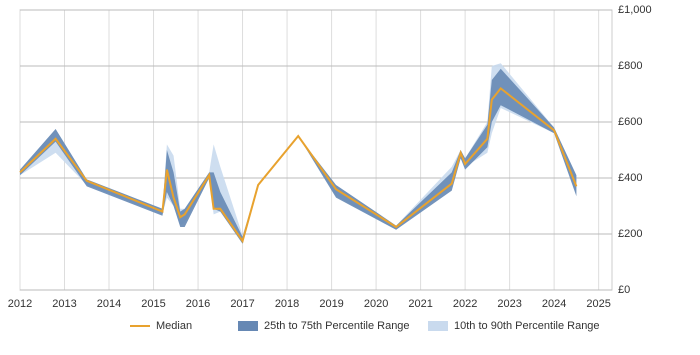  Describe the element at coordinates (630, 234) in the screenshot. I see `y-tick-label: £200` at that location.